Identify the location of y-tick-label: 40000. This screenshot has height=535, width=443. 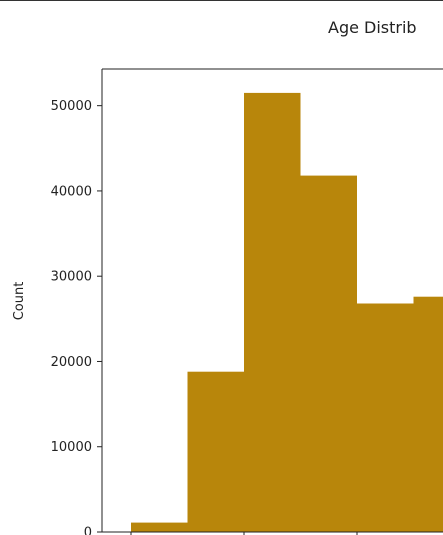
(71, 191).